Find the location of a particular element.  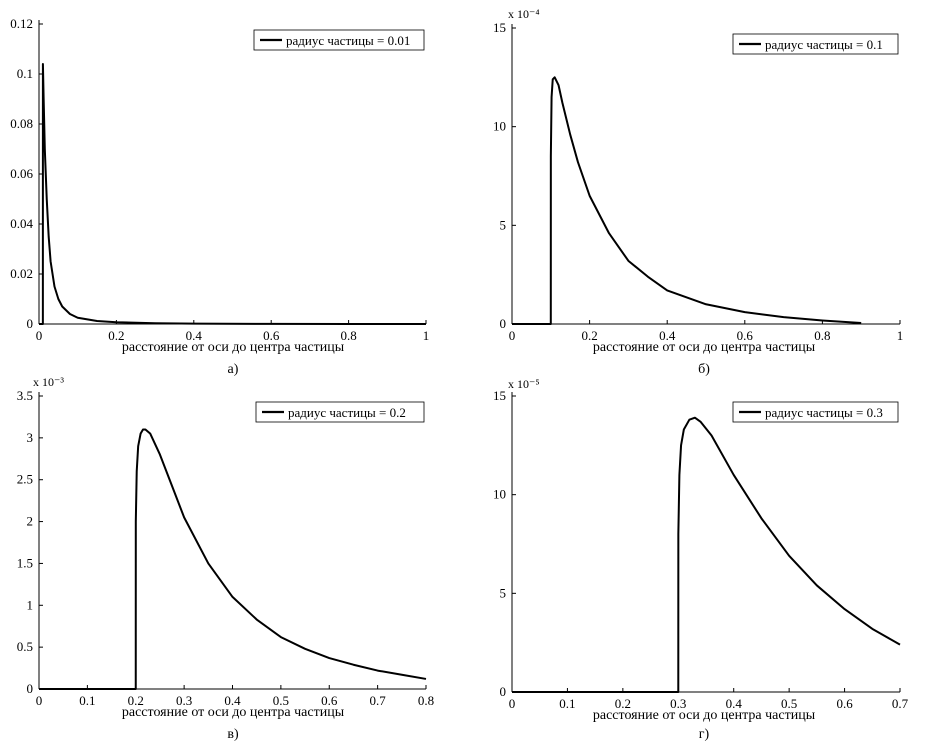

legend: радиус частицы = 0.2 is located at coordinates (340, 412).